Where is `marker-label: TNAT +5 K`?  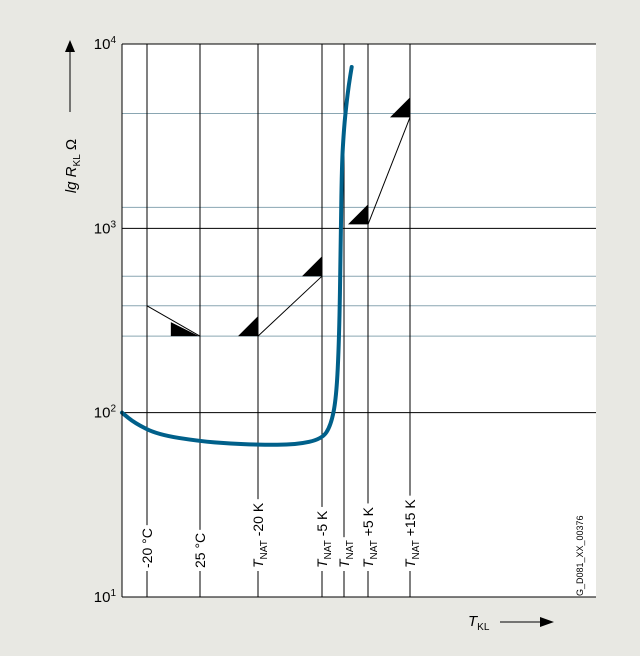
marker-label: TNAT +5 K is located at coordinates (370, 537).